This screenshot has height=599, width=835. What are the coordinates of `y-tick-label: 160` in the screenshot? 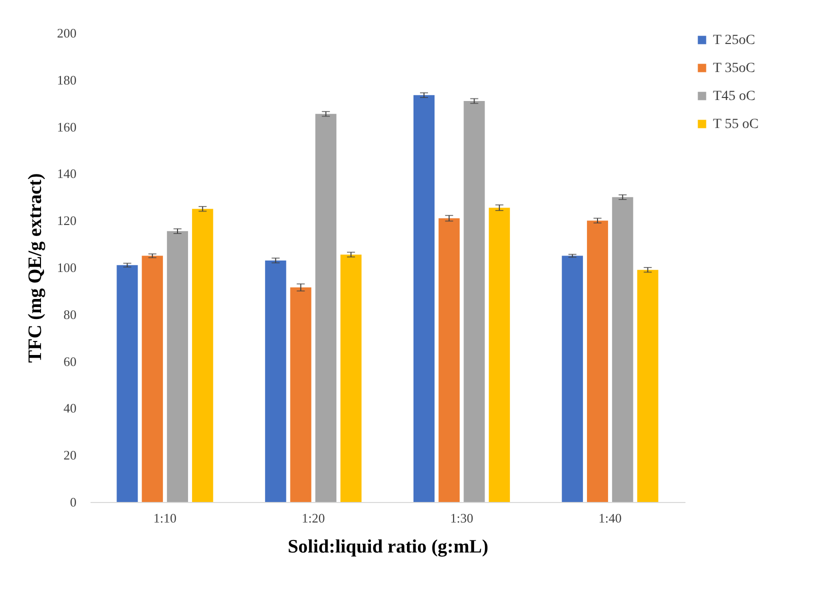 It's located at (66, 126).